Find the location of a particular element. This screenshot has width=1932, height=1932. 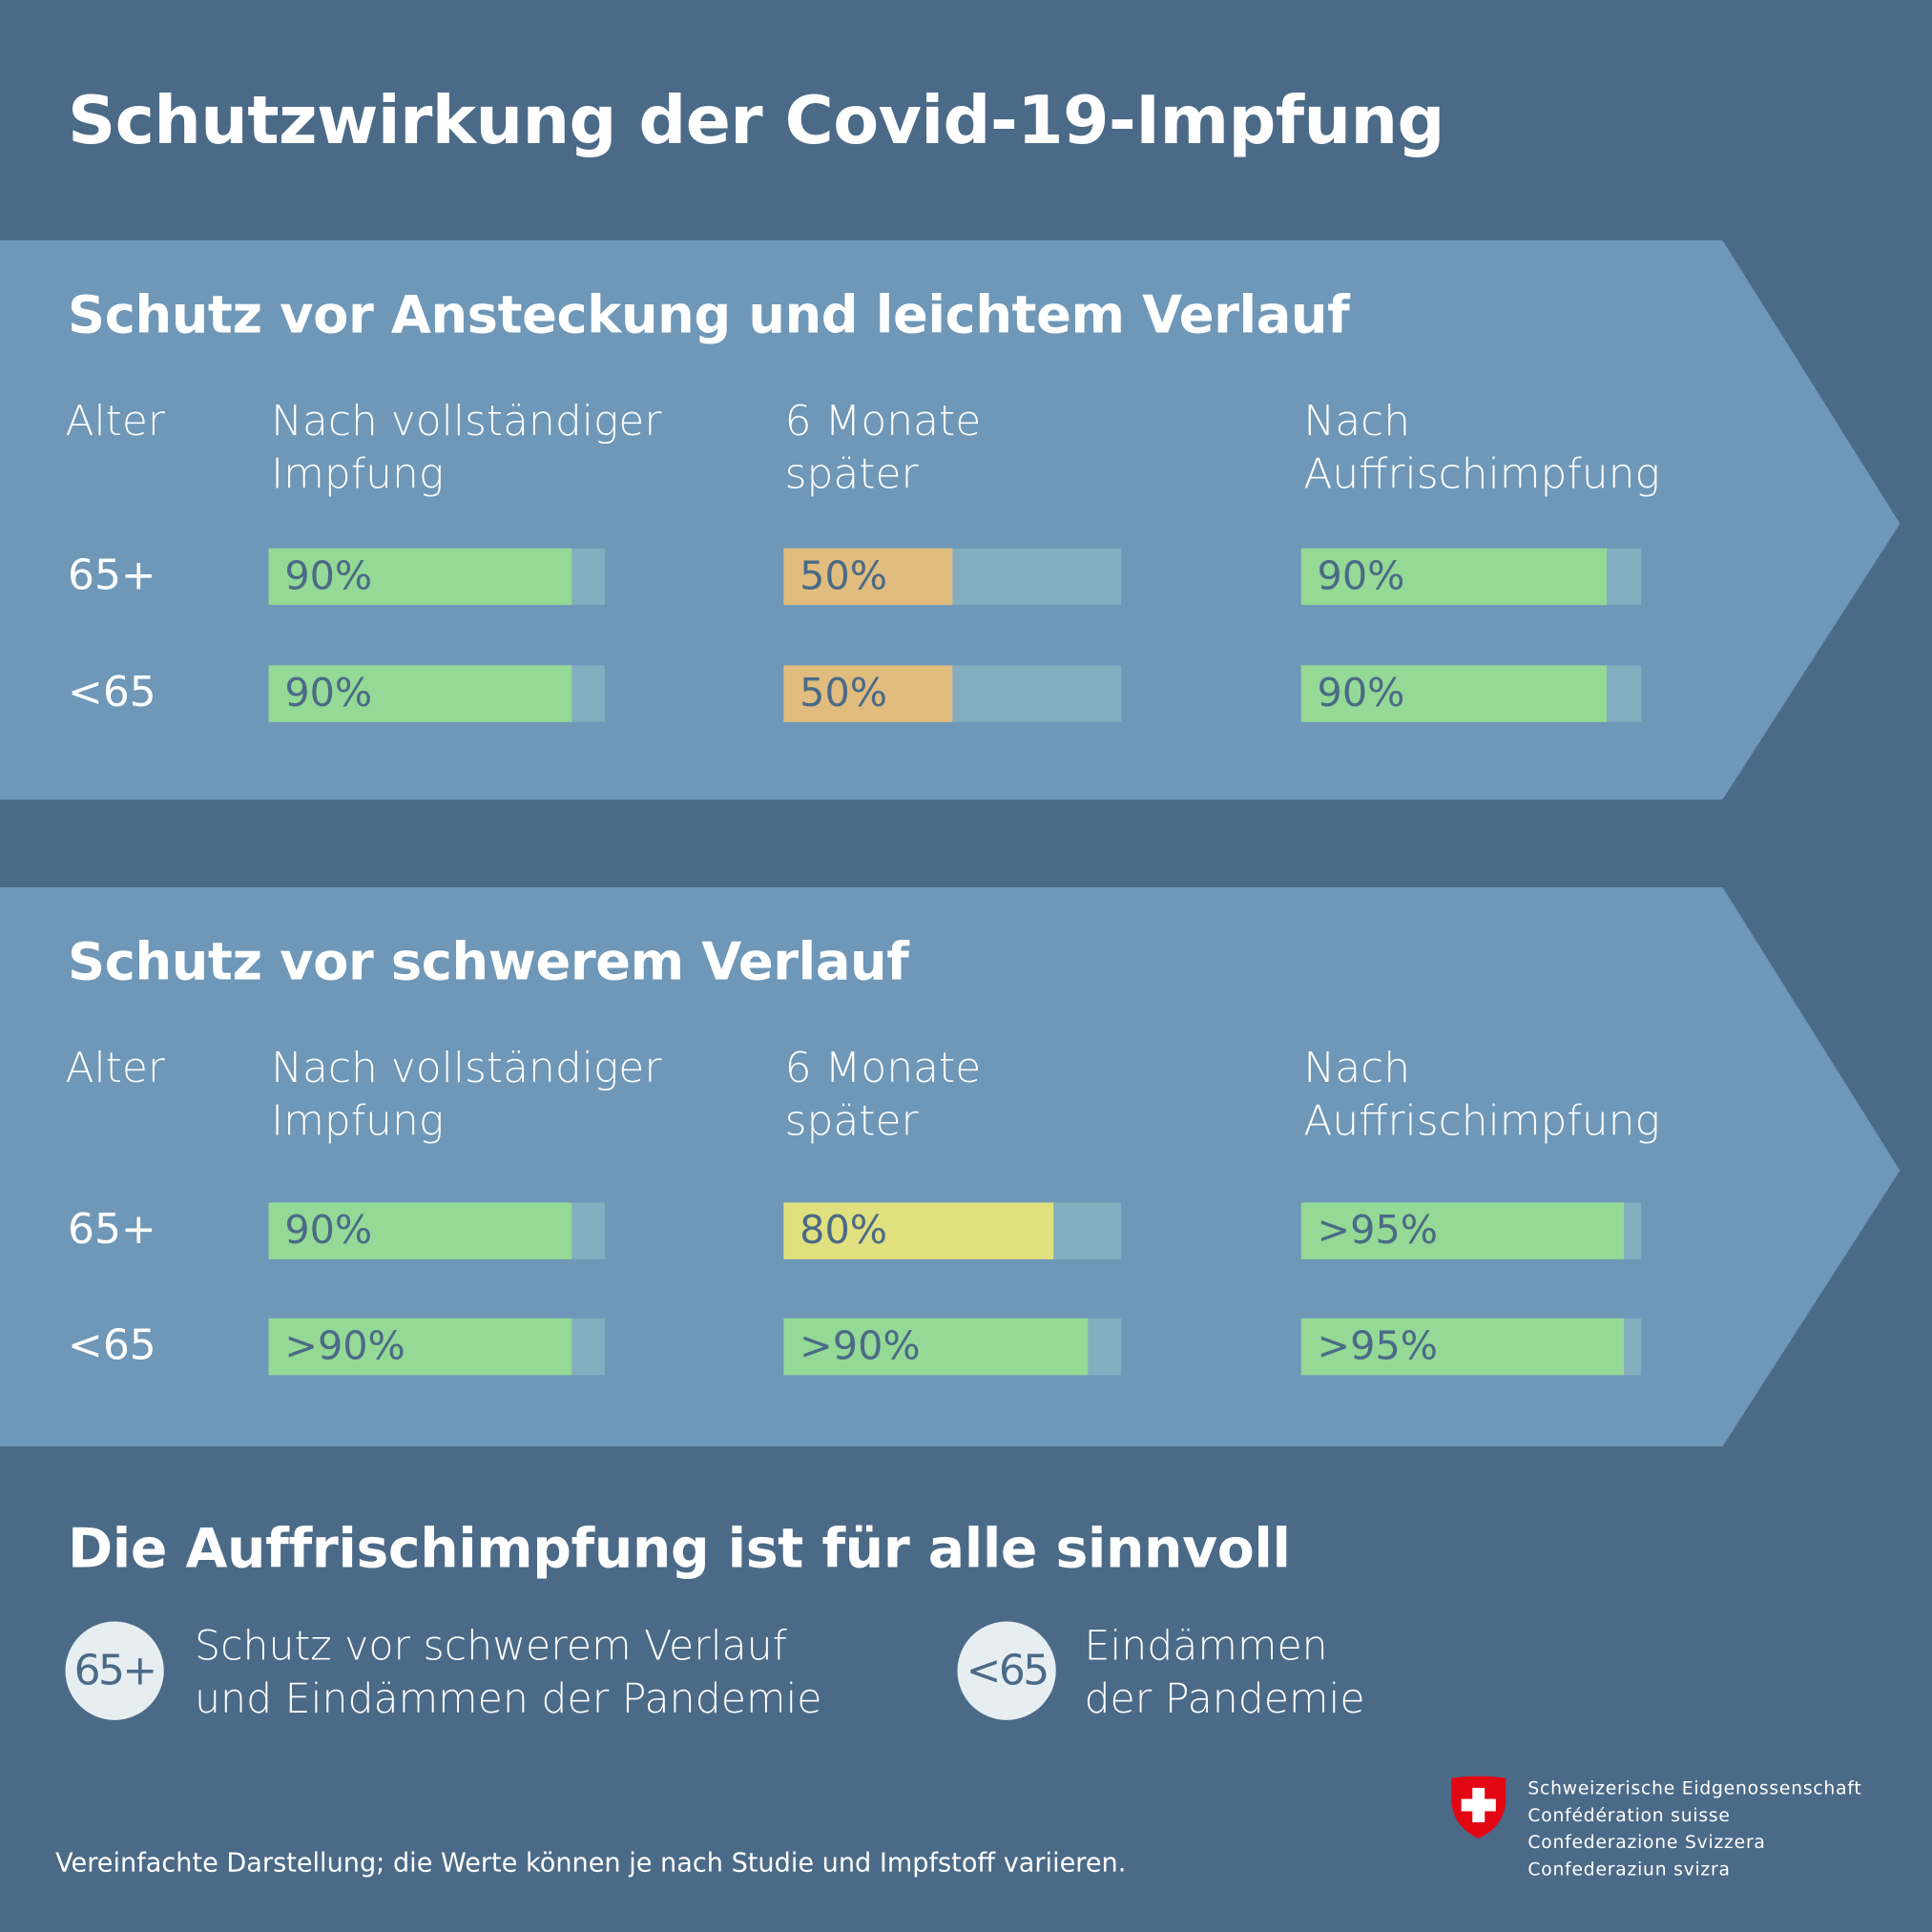

logo-line: Confédération suisse is located at coordinates (1629, 1816).